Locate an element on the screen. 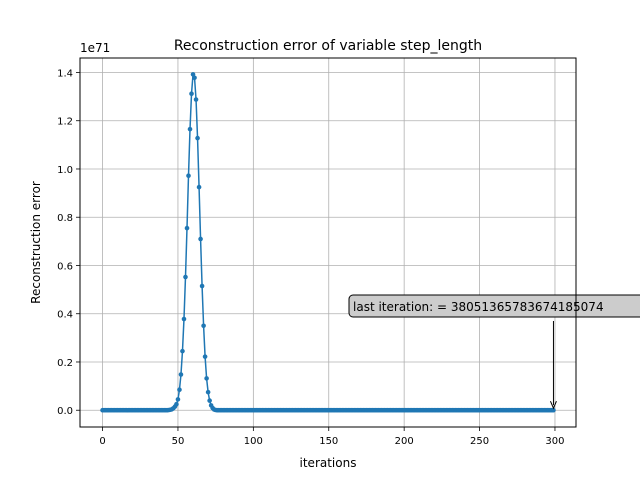 Image resolution: width=640 pixels, height=480 pixels. y-tick-label: 1.2 is located at coordinates (65, 122).